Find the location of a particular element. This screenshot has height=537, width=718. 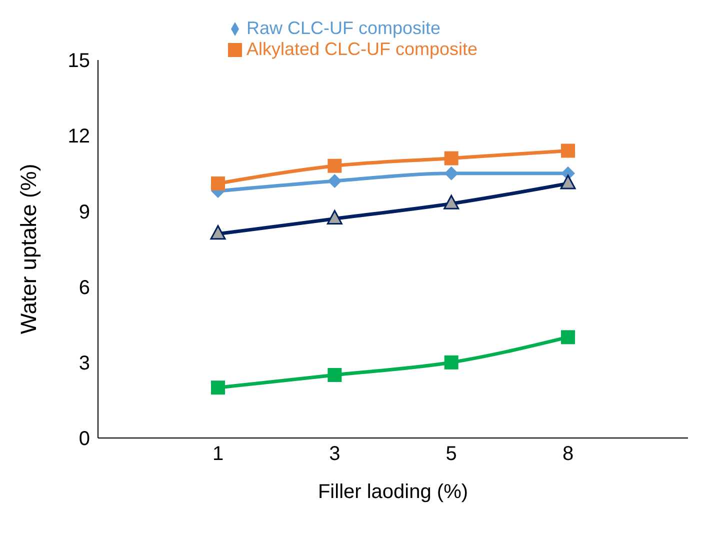

y-tick-label: 0 is located at coordinates (84, 439).